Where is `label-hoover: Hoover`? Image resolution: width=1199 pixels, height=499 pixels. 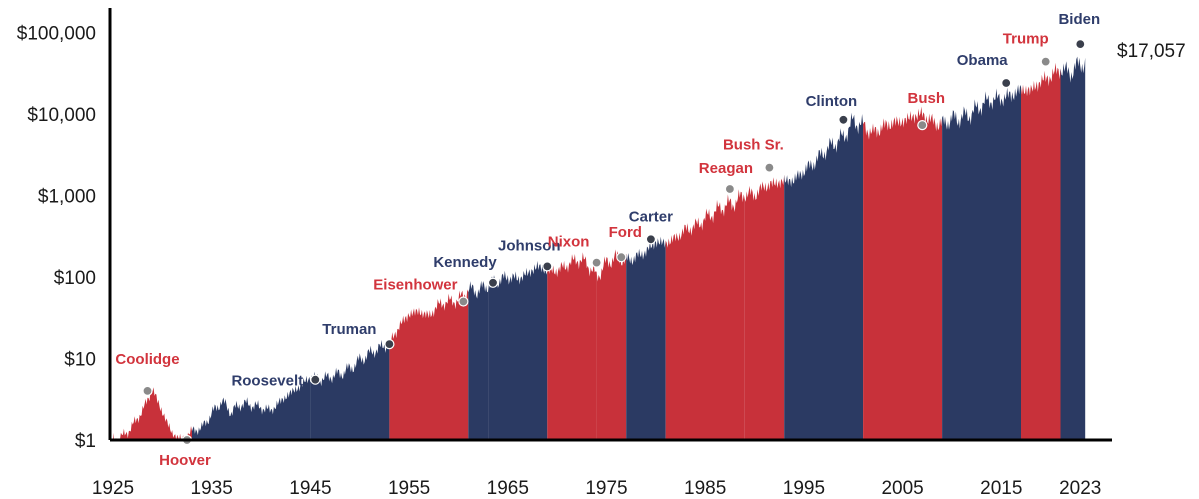 label-hoover: Hoover is located at coordinates (185, 460).